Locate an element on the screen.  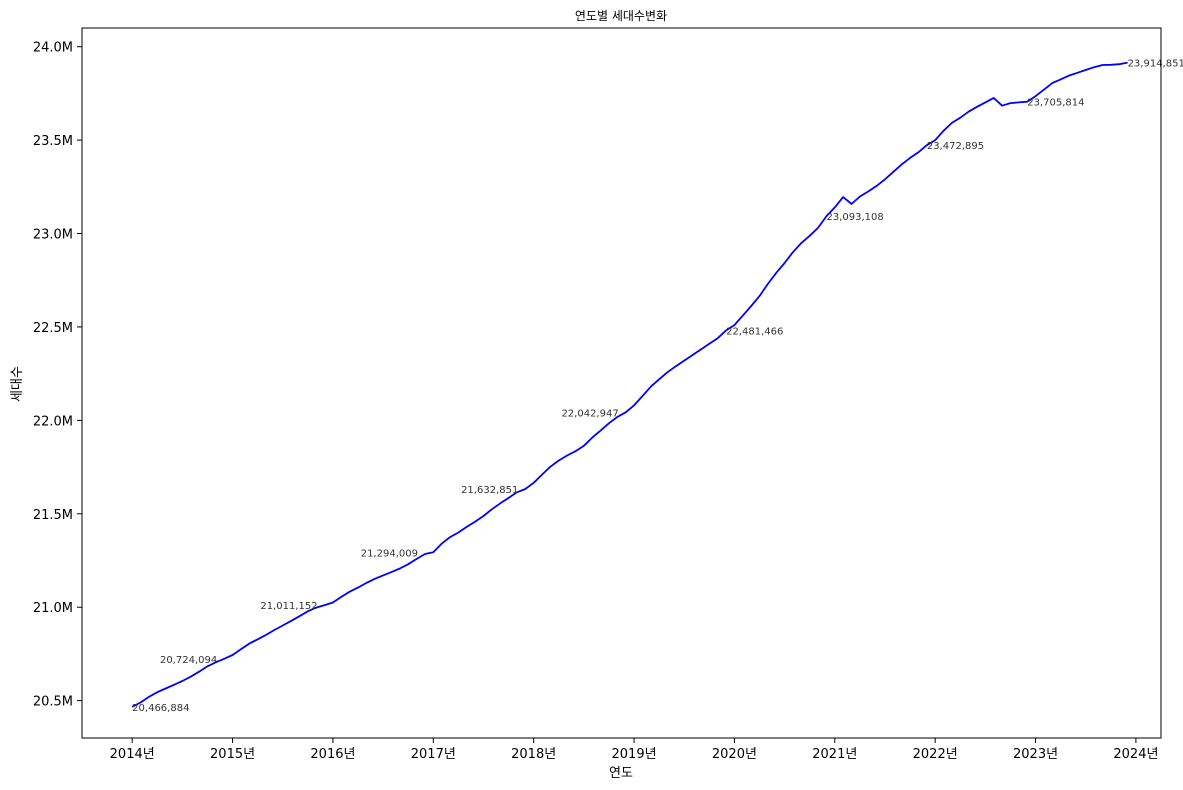
y-axis: 20.5M 21.0M 21.5M 22.0M 22.5M 23.0M 23.5M 24.0M is located at coordinates (57, 375).